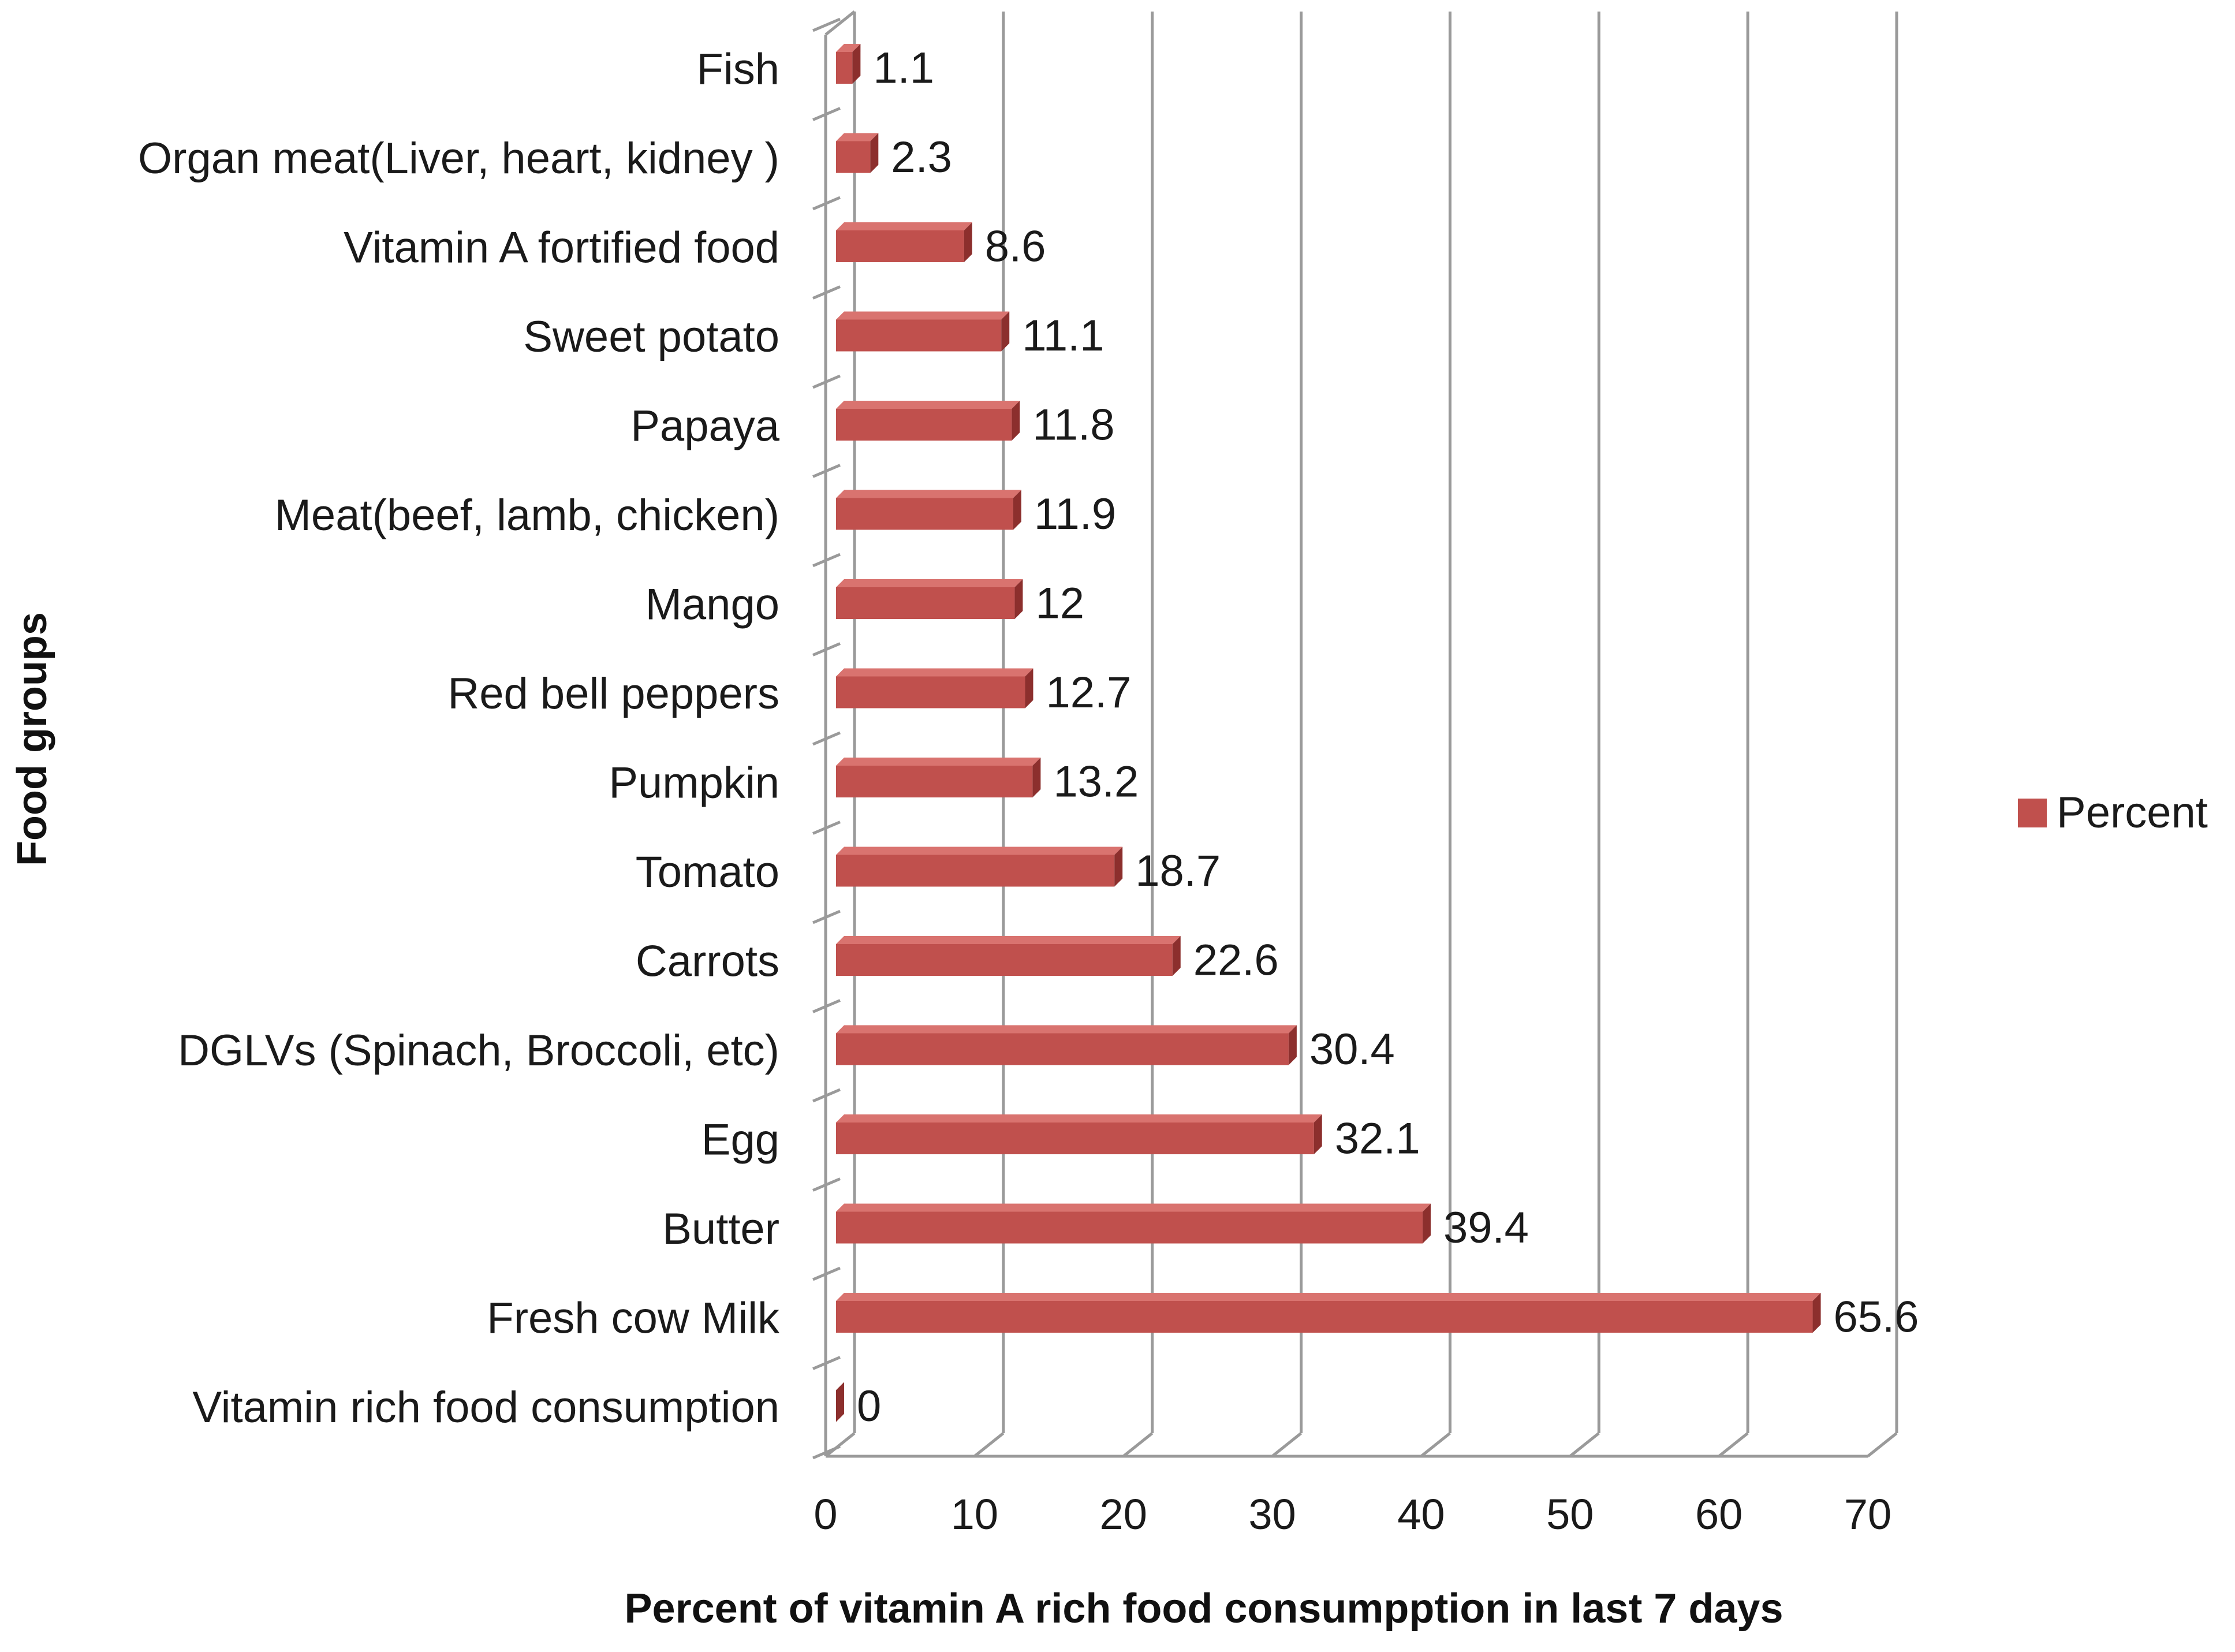 Image resolution: width=2235 pixels, height=1652 pixels. What do you see at coordinates (527, 515) in the screenshot?
I see `category-label: Meat(beef, lamb, chicken)` at bounding box center [527, 515].